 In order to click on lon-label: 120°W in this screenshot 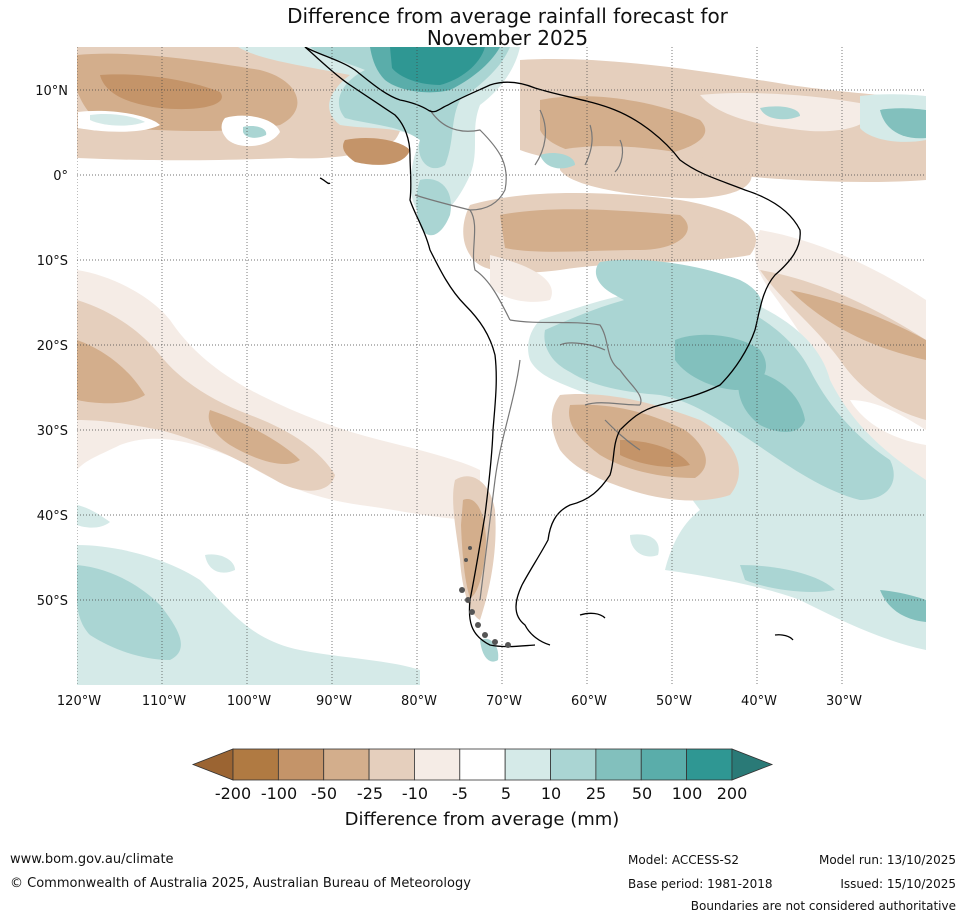, I will do `click(79, 701)`.